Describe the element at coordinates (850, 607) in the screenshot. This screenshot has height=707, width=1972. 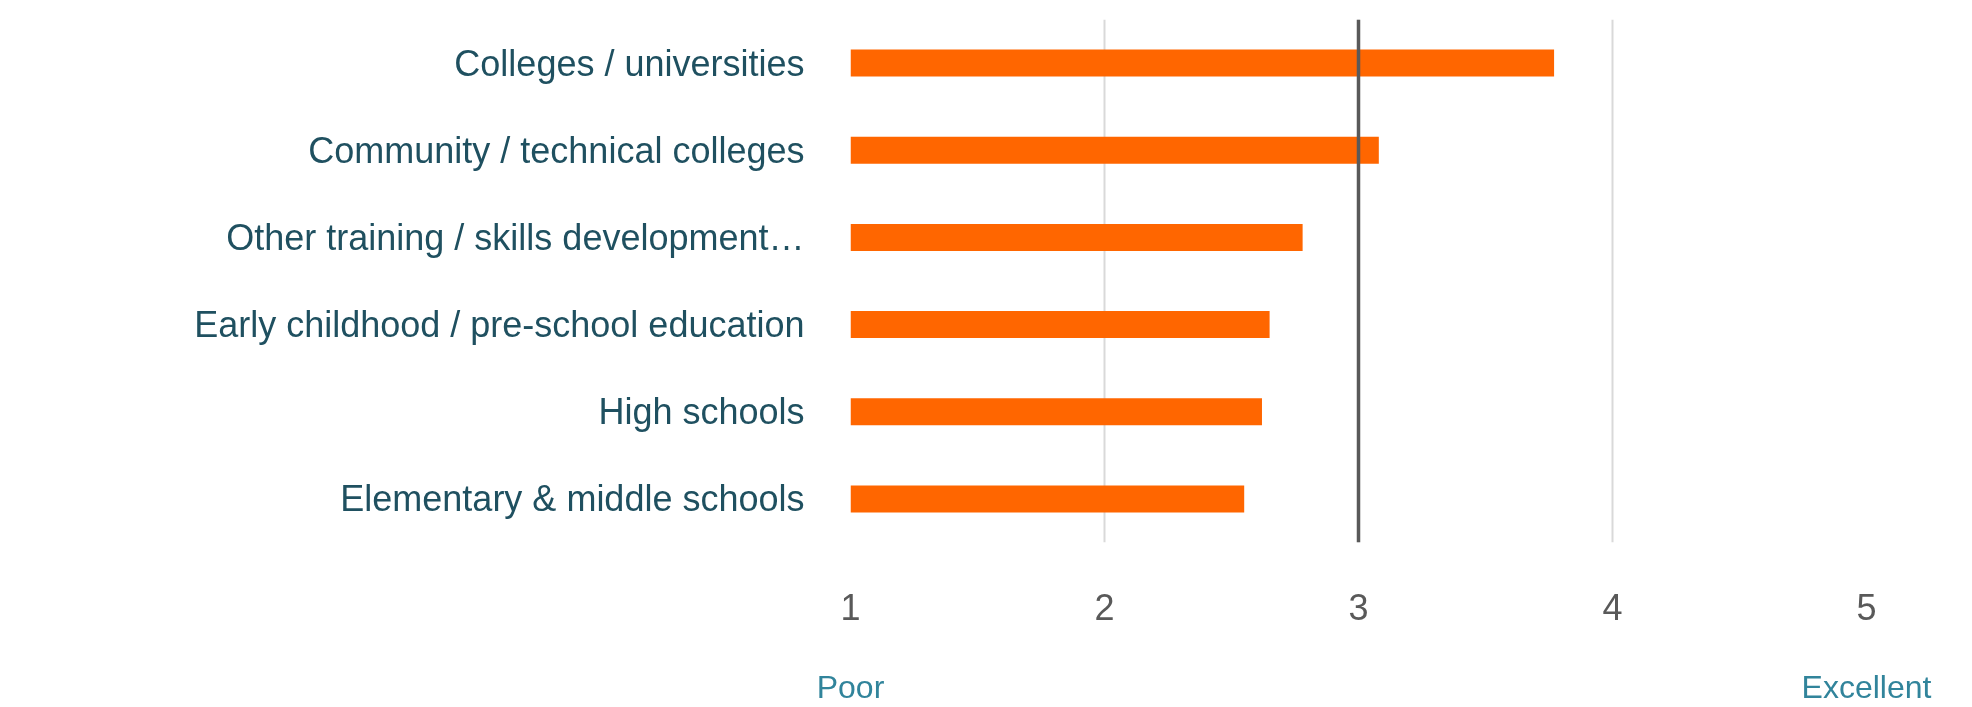
I see `x-tick-label: 1` at that location.